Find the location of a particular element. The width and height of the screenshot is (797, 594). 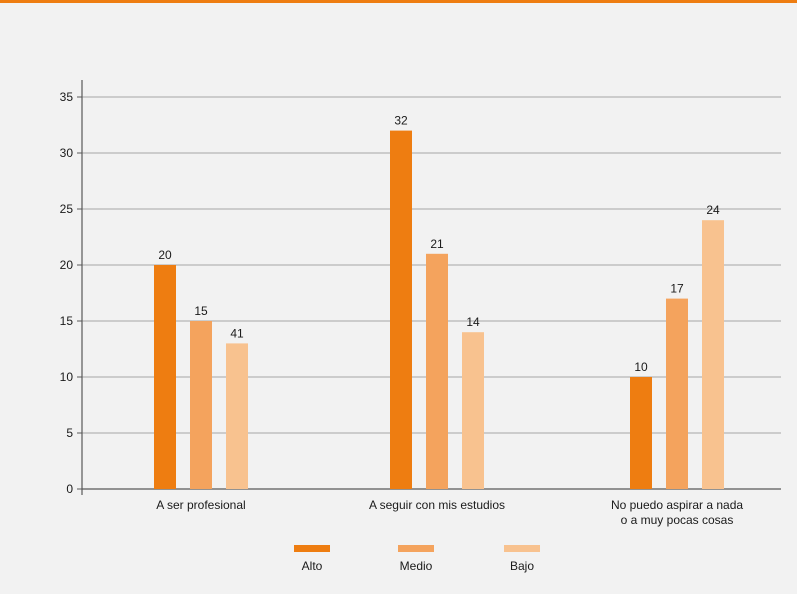

y-tick-label-15: 15 is located at coordinates (67, 321).